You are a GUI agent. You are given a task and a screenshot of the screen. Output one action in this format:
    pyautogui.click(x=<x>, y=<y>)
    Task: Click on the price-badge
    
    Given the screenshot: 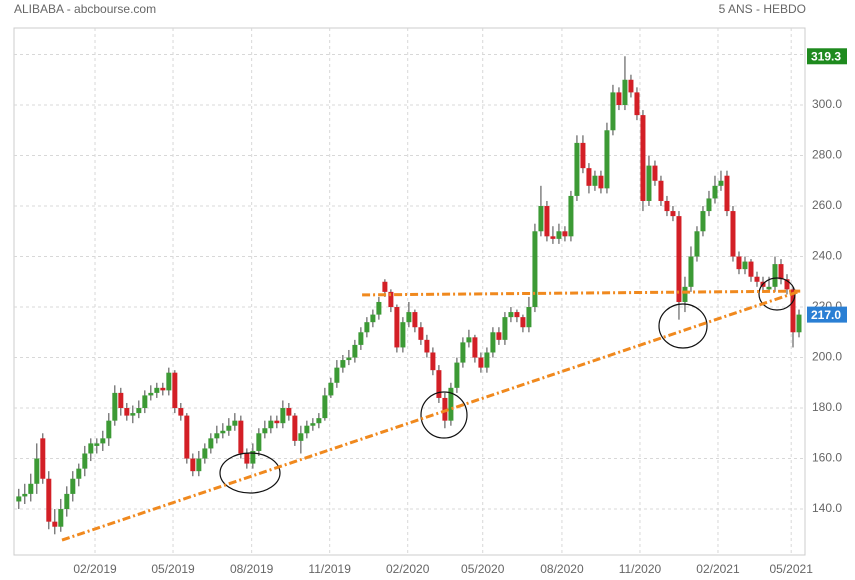 What is the action you would take?
    pyautogui.click(x=827, y=314)
    